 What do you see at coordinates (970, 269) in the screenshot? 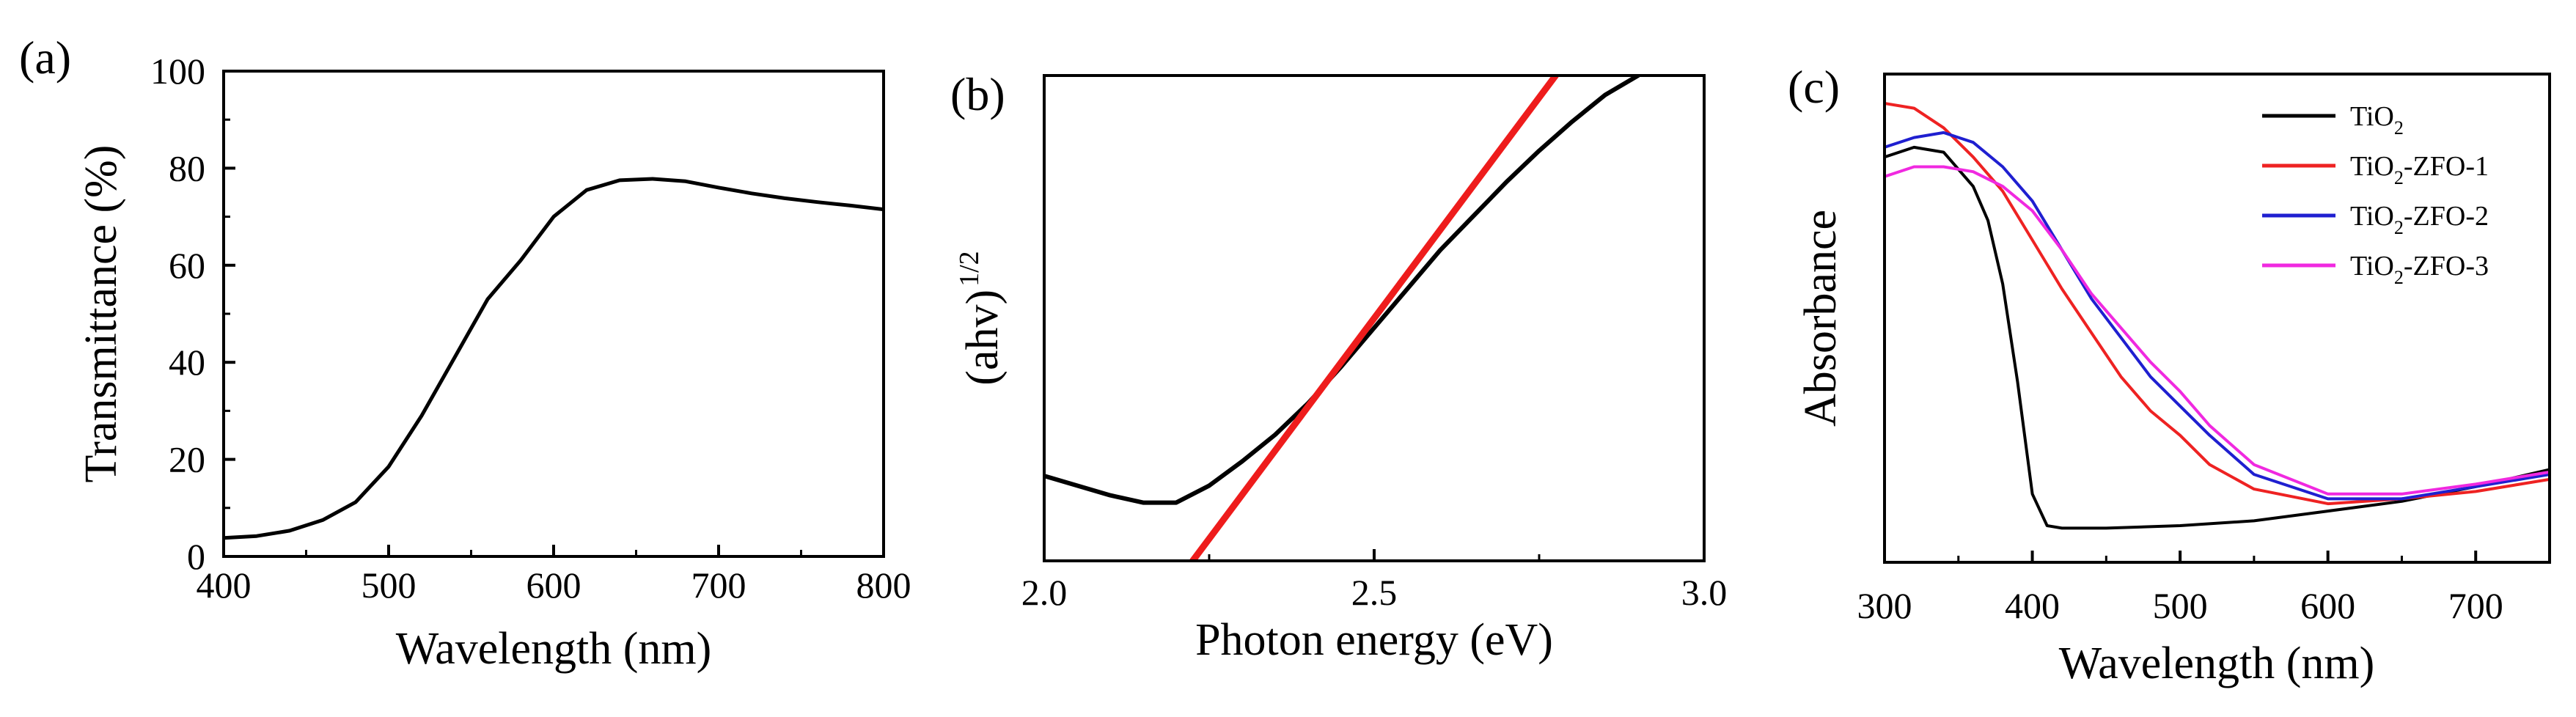
I see `panel-b-y-axis-label-superscript: 1/2` at bounding box center [970, 269].